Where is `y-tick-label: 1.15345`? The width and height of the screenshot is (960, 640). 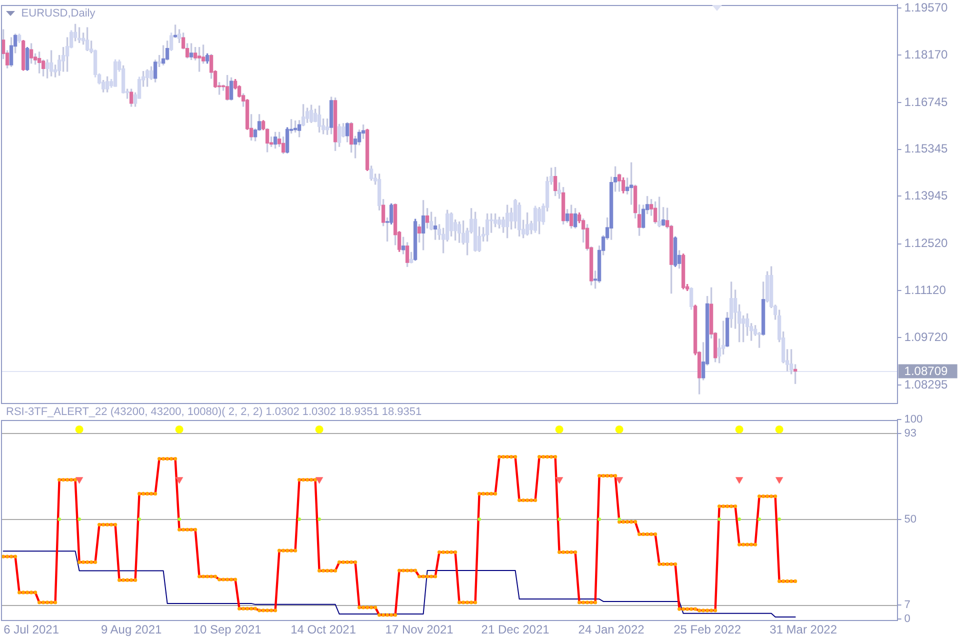 y-tick-label: 1.15345 is located at coordinates (926, 149).